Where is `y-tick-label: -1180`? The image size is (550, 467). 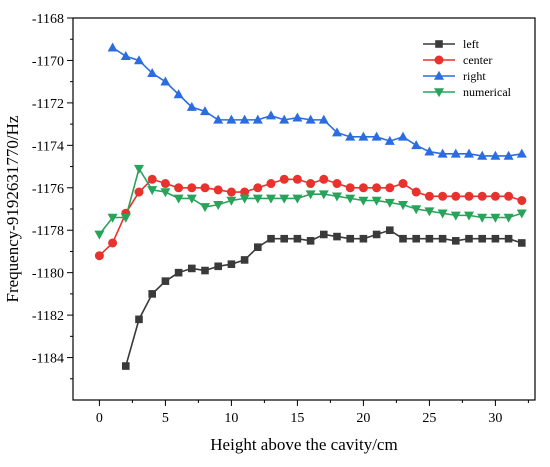 y-tick-label: -1180 is located at coordinates (48, 274).